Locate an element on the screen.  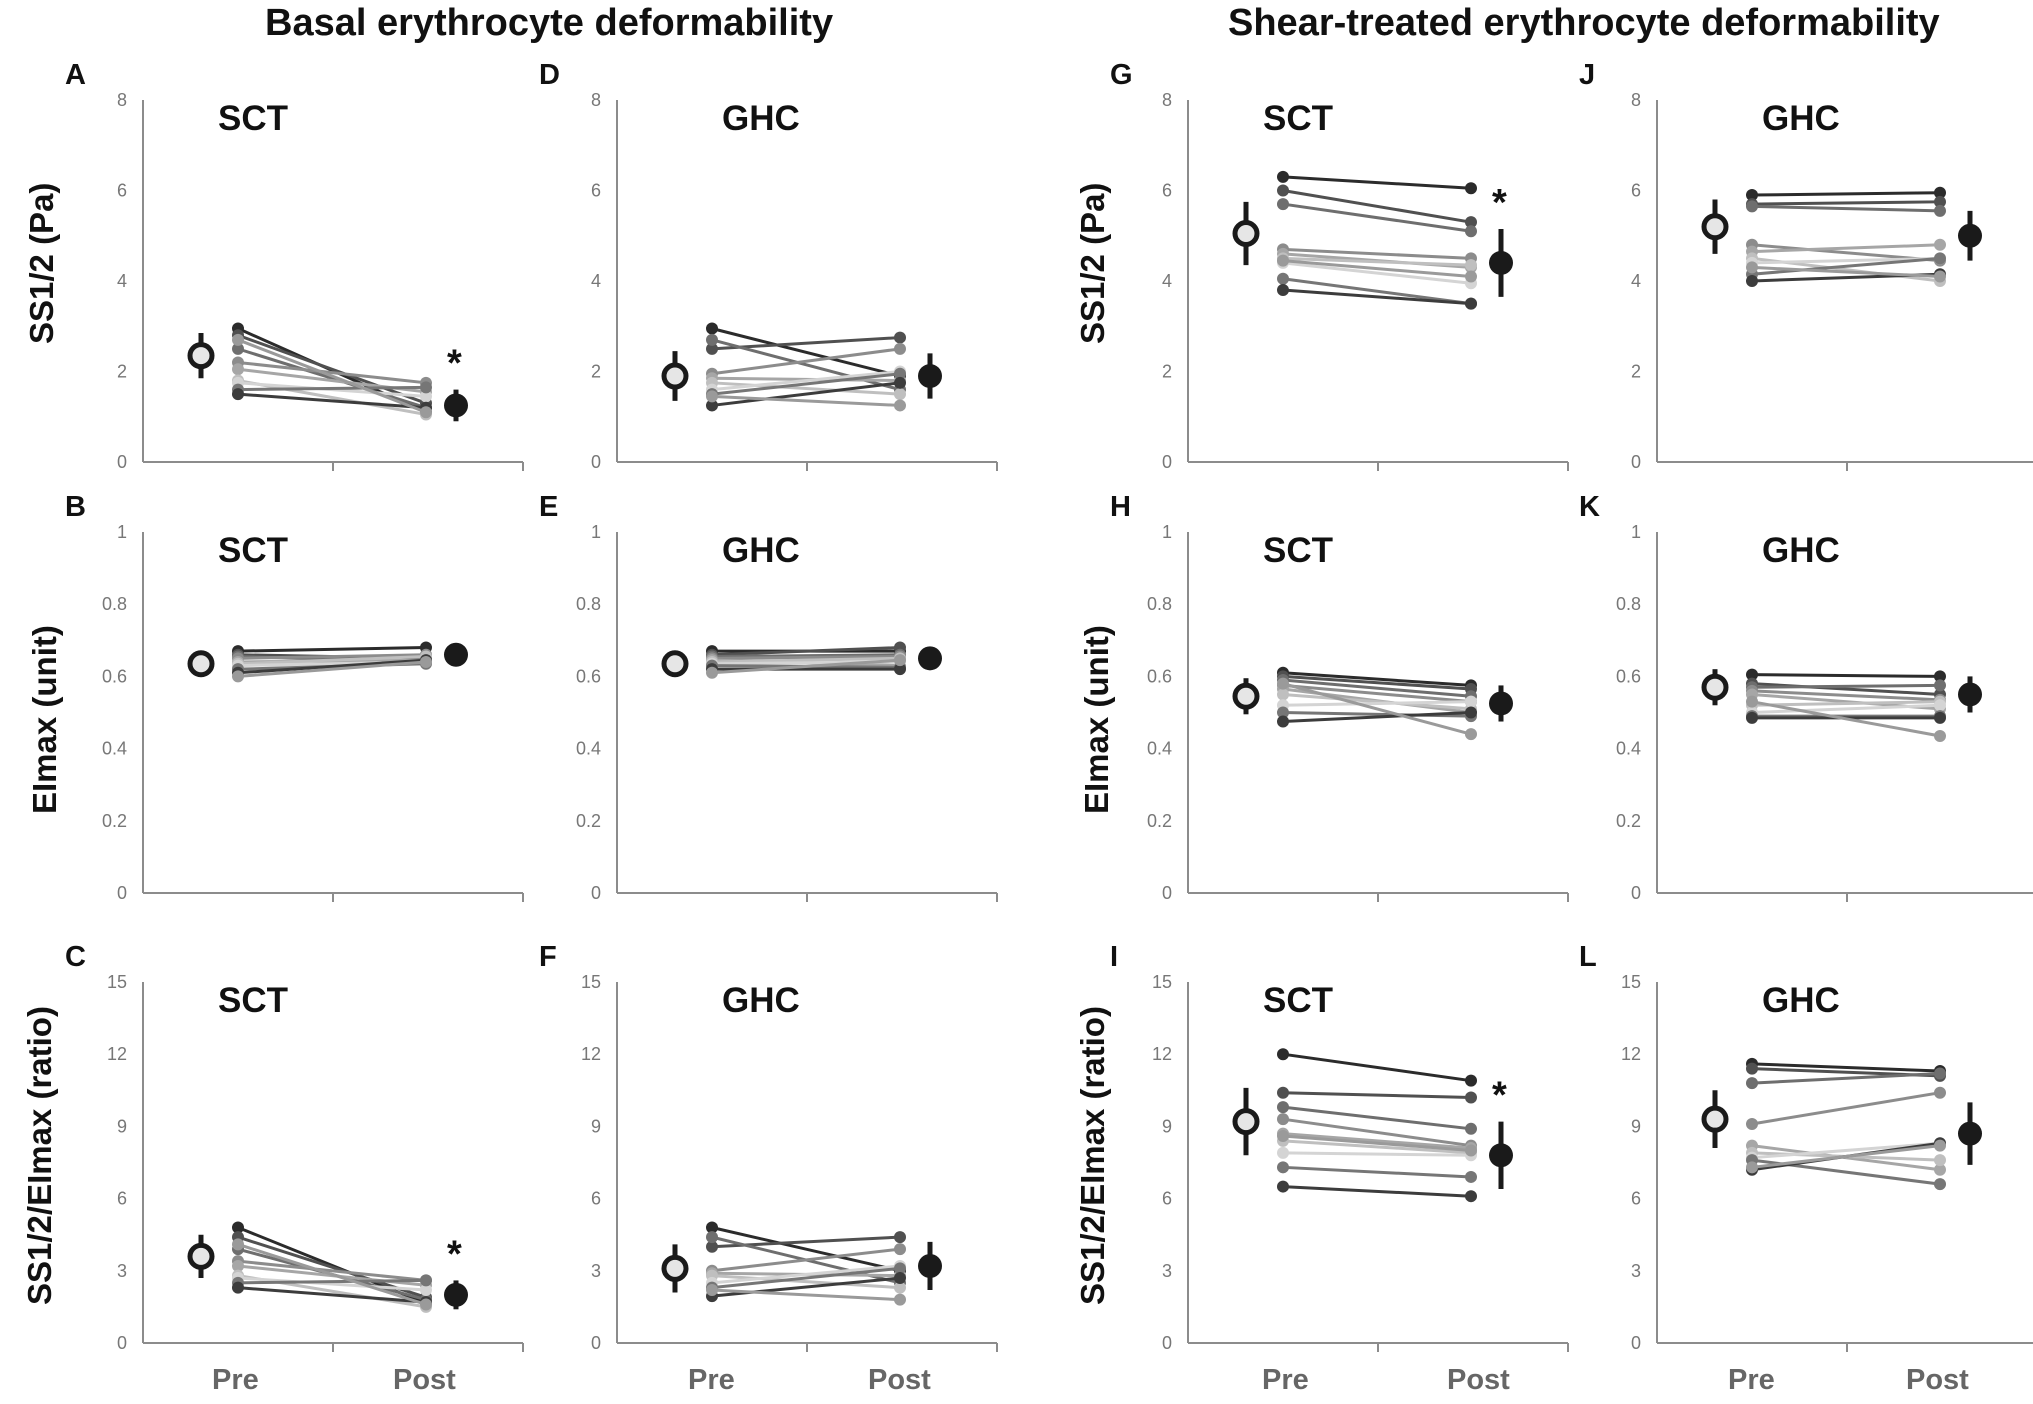
ylabel-ss-right: SS1/2 (Pa) is located at coordinates (1092, 263).